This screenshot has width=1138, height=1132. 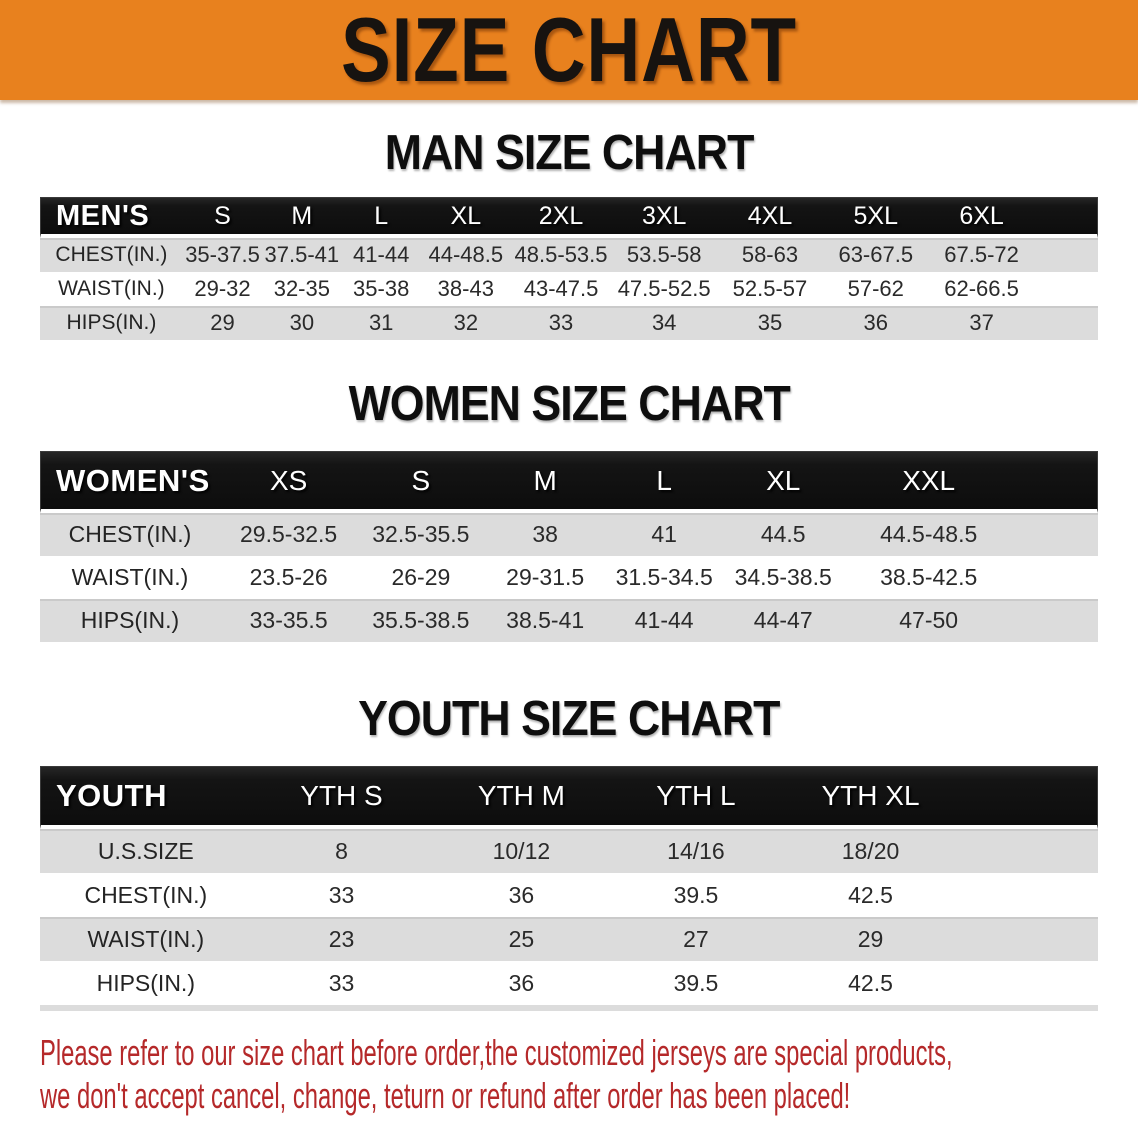 I want to click on size-column-header: XS, so click(x=288, y=482).